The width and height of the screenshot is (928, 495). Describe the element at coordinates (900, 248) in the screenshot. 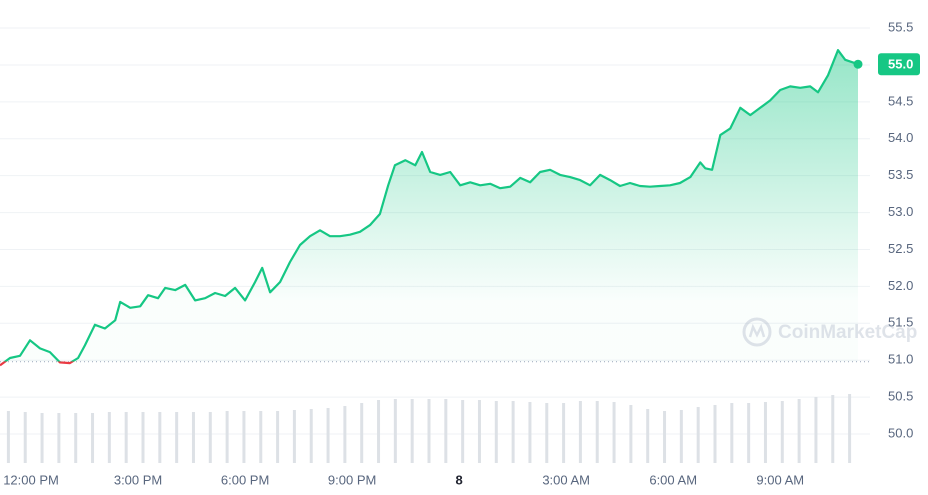

I see `y-tick-label: 52.5` at that location.